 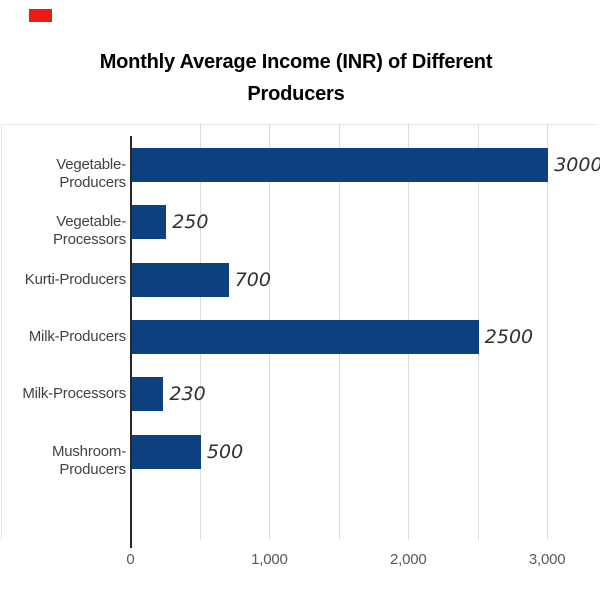 I want to click on plot-left-border, so click(x=1, y=332).